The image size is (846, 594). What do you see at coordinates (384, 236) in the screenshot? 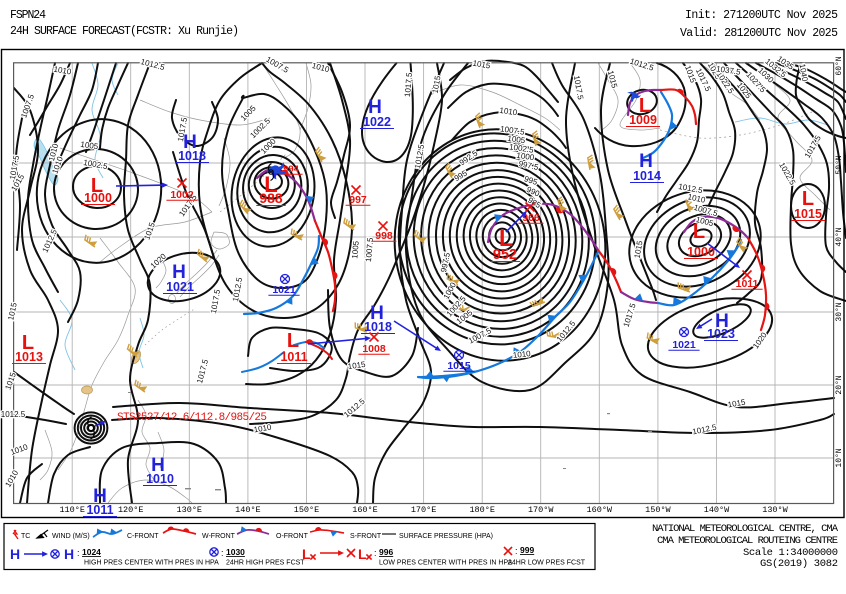
I see `svg-text: 998` at bounding box center [384, 236].